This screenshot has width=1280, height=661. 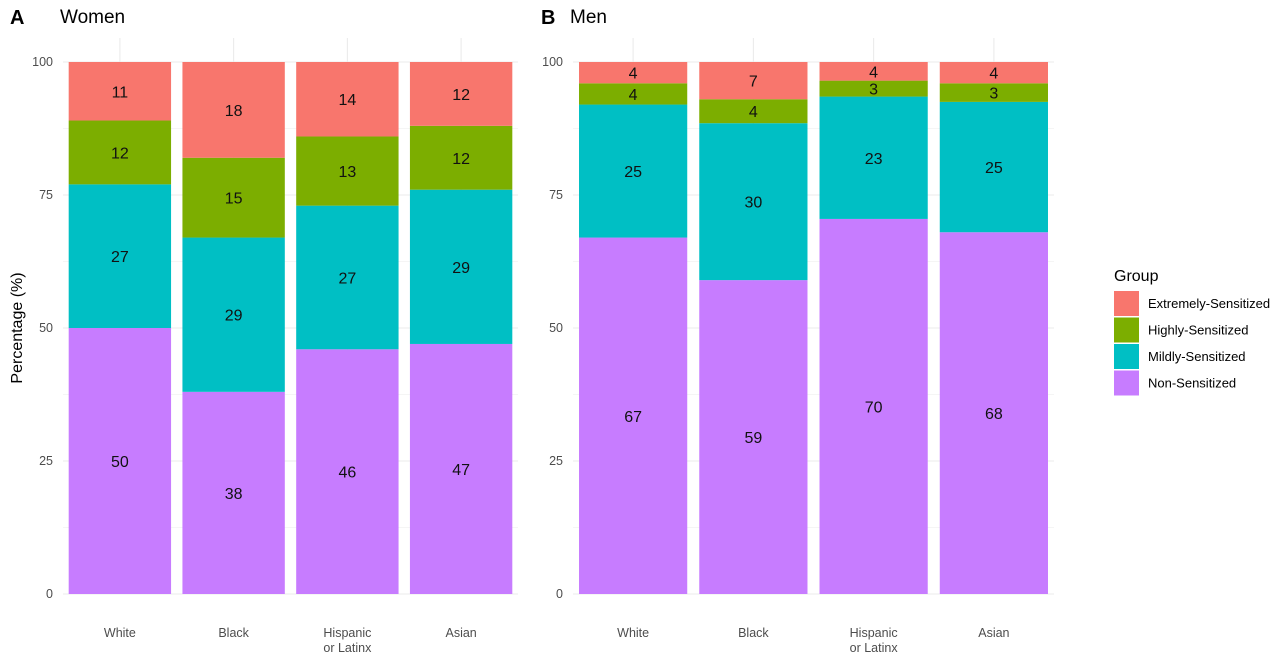 What do you see at coordinates (17, 18) in the screenshot?
I see `panel-tag: A` at bounding box center [17, 18].